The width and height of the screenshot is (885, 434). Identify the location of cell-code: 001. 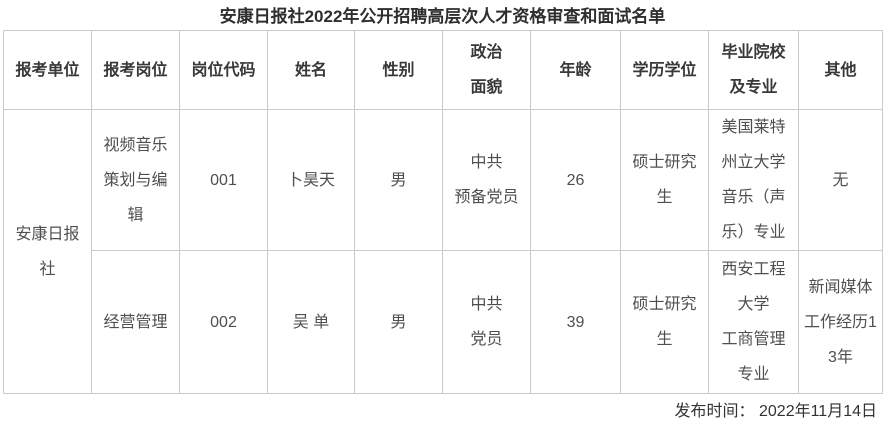
(223, 180).